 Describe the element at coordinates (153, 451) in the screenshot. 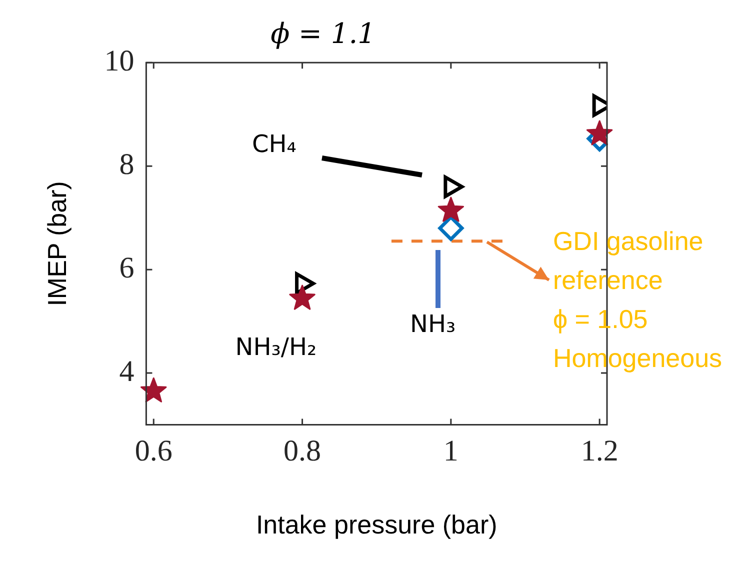

I see `x-tick-label: 0.6` at that location.